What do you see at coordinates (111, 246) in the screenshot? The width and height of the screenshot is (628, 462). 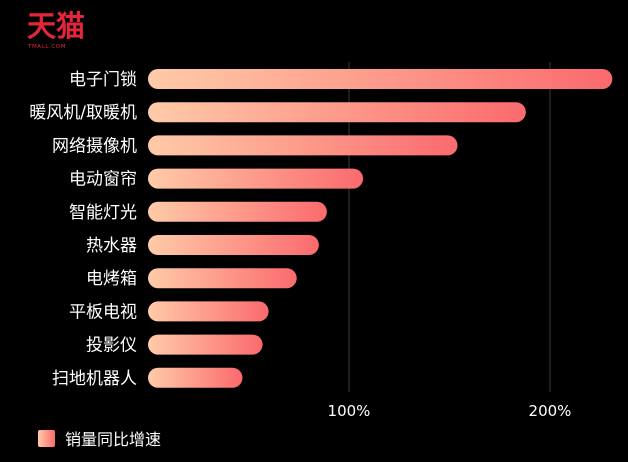 I see `category-label: 热水器` at bounding box center [111, 246].